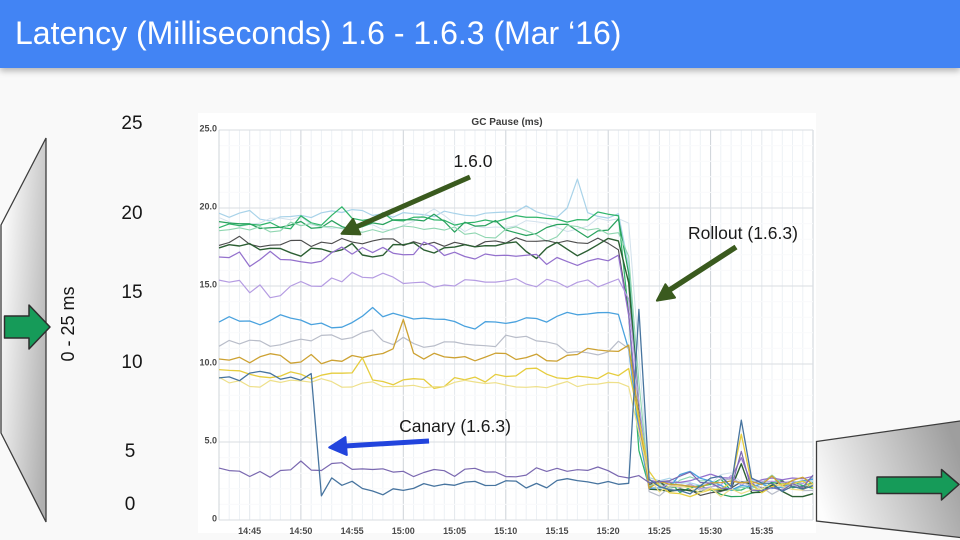 This screenshot has width=960, height=540. Describe the element at coordinates (208, 285) in the screenshot. I see `svg-text: 15.0` at that location.